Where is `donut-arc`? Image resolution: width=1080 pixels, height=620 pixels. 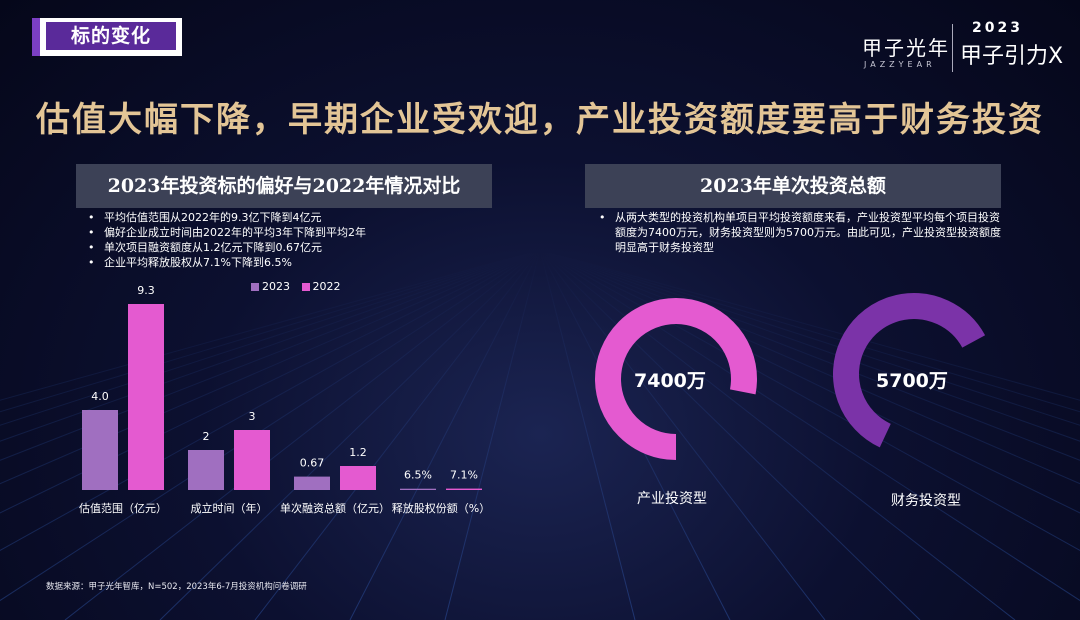
donut-arc is located at coordinates (676, 379).